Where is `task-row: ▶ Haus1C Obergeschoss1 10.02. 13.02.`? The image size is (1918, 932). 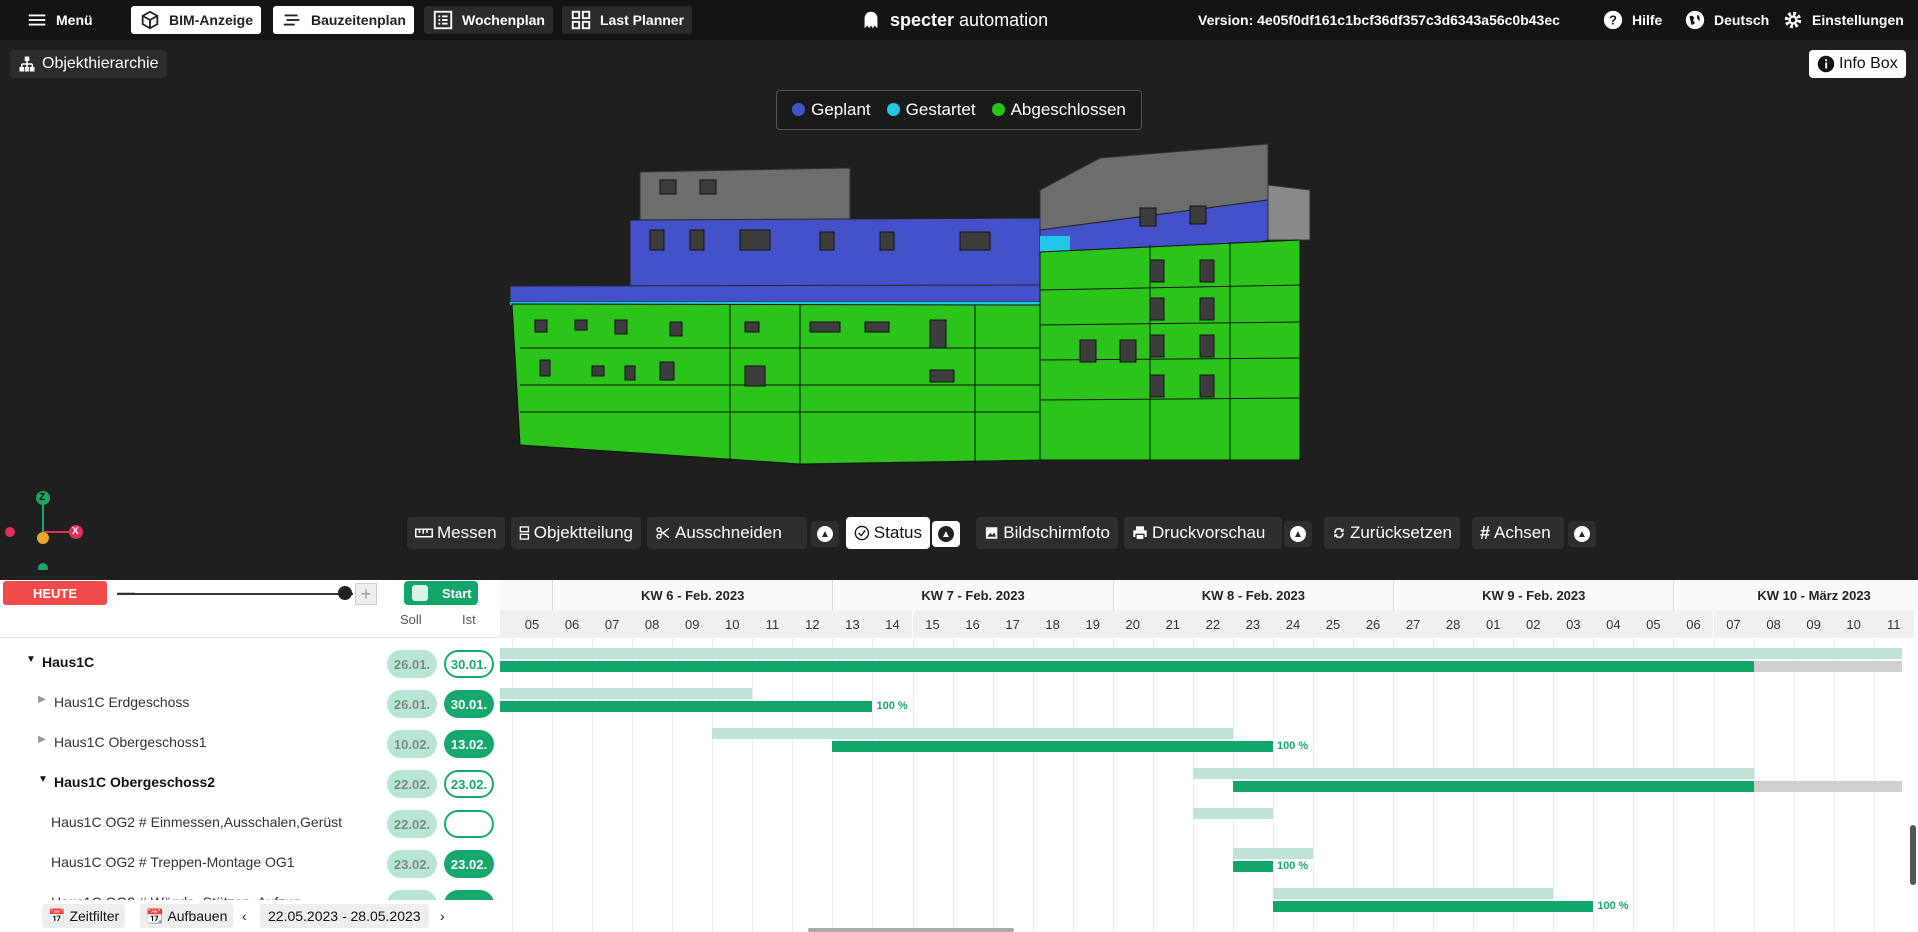
task-row: ▶ Haus1C Obergeschoss1 10.02. 13.02. is located at coordinates (250, 742).